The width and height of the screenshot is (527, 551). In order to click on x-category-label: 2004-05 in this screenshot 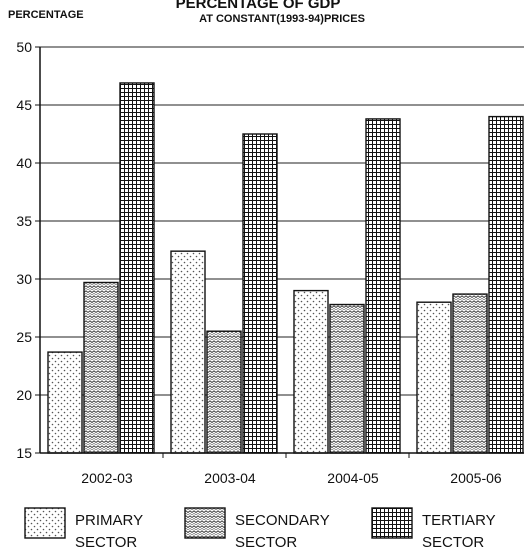, I will do `click(353, 478)`.